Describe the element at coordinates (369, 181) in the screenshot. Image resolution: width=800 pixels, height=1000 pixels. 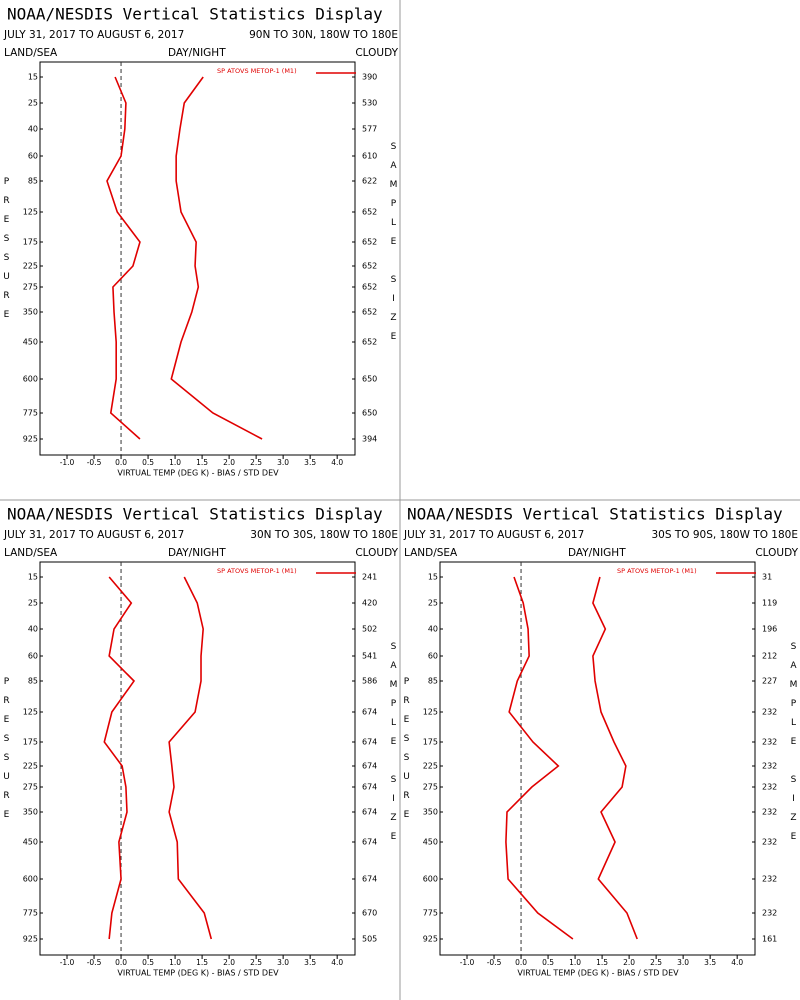
I see `sample-size-label: 622` at that location.